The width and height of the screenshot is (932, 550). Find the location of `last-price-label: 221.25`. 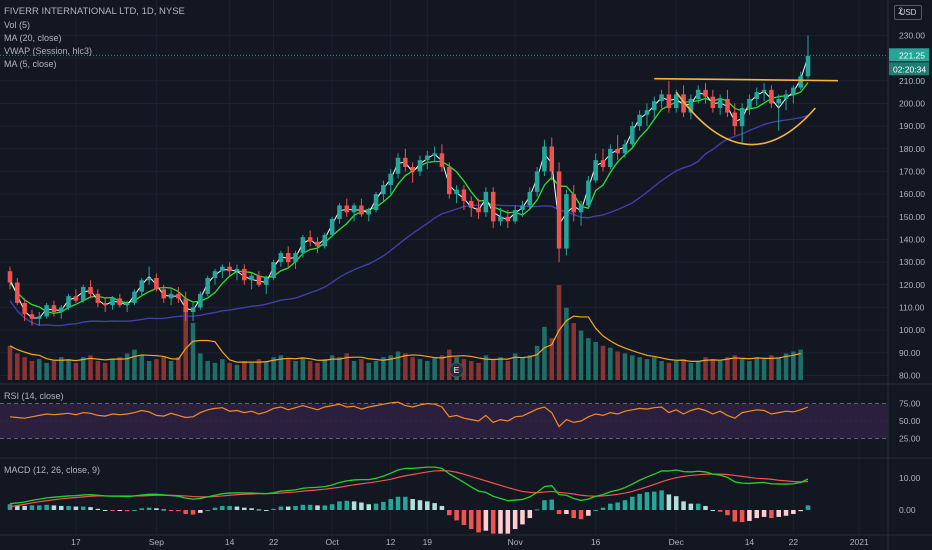

last-price-label: 221.25 is located at coordinates (912, 55).